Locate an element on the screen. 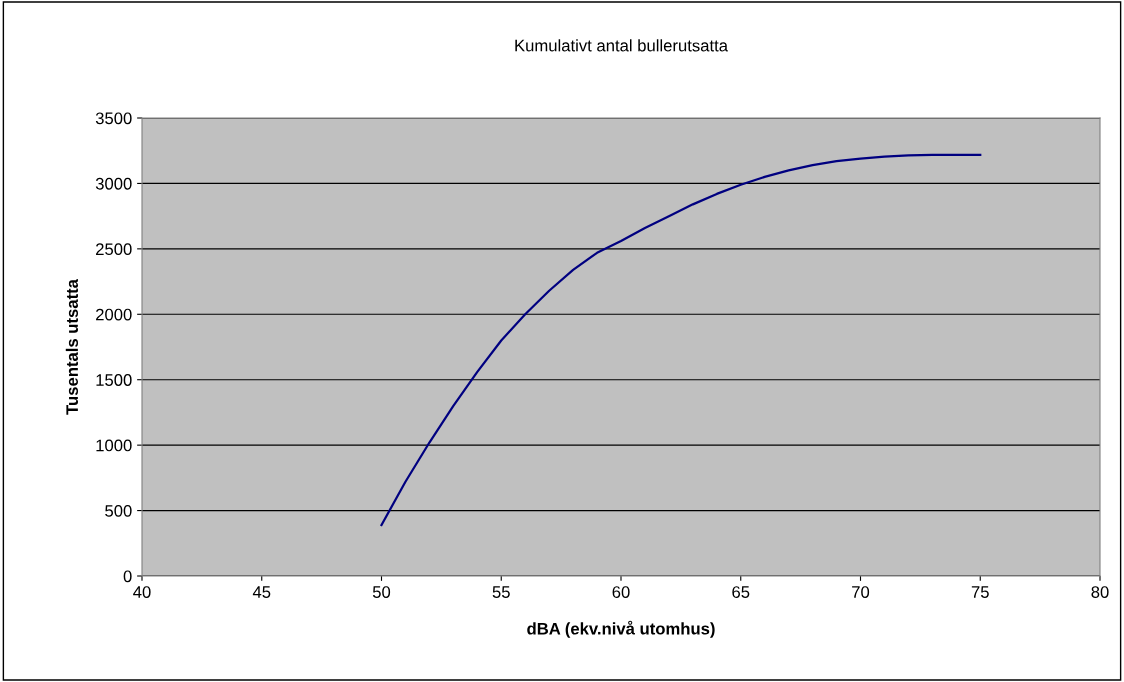  y-tick-label: 1000 is located at coordinates (114, 445).